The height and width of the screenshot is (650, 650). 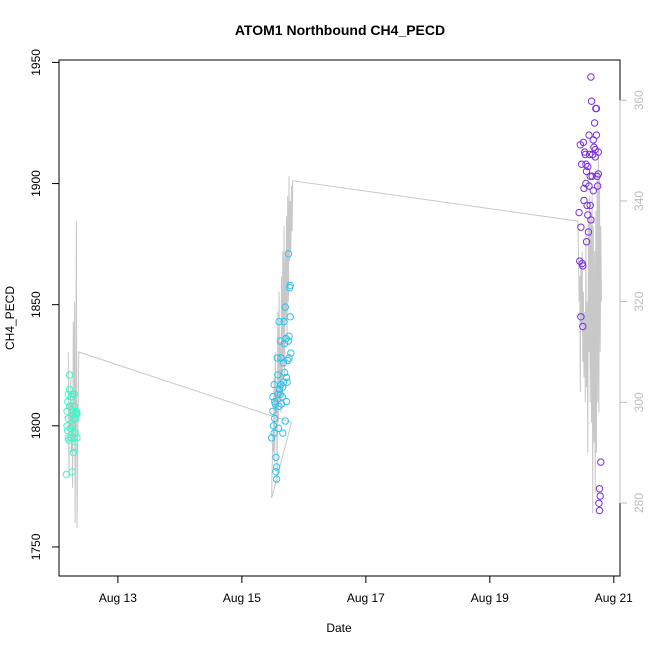 I want to click on chart-title: ATOM1 Northbound CH4_PECD, so click(x=340, y=30).